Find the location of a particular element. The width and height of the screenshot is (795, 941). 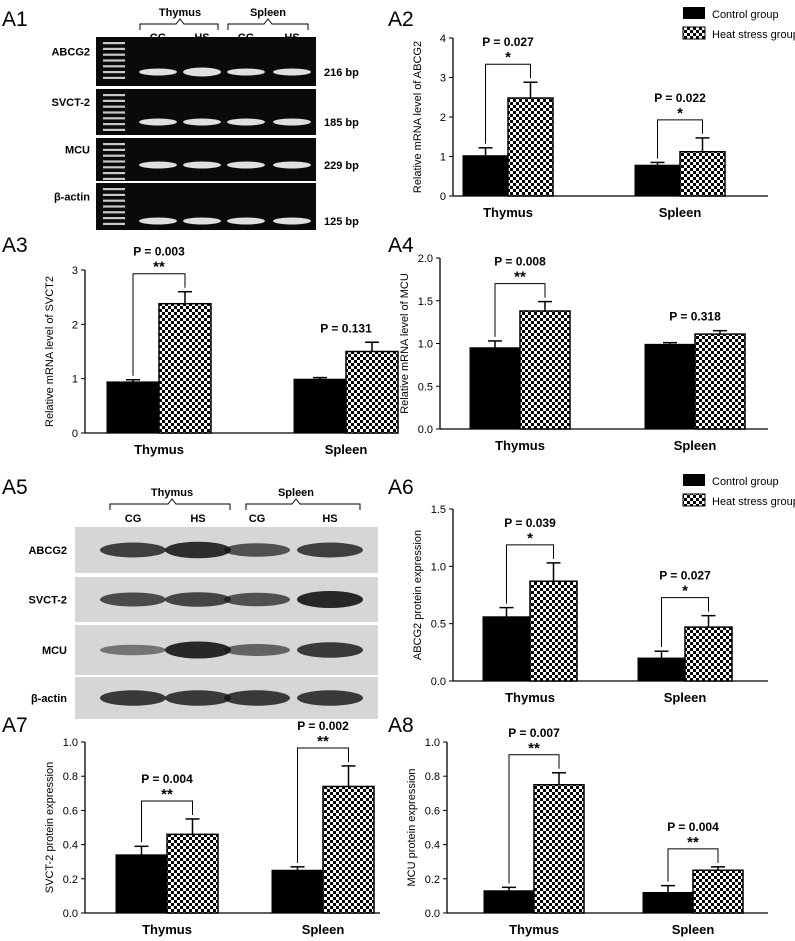

p-value: P = 0.002 is located at coordinates (323, 726).